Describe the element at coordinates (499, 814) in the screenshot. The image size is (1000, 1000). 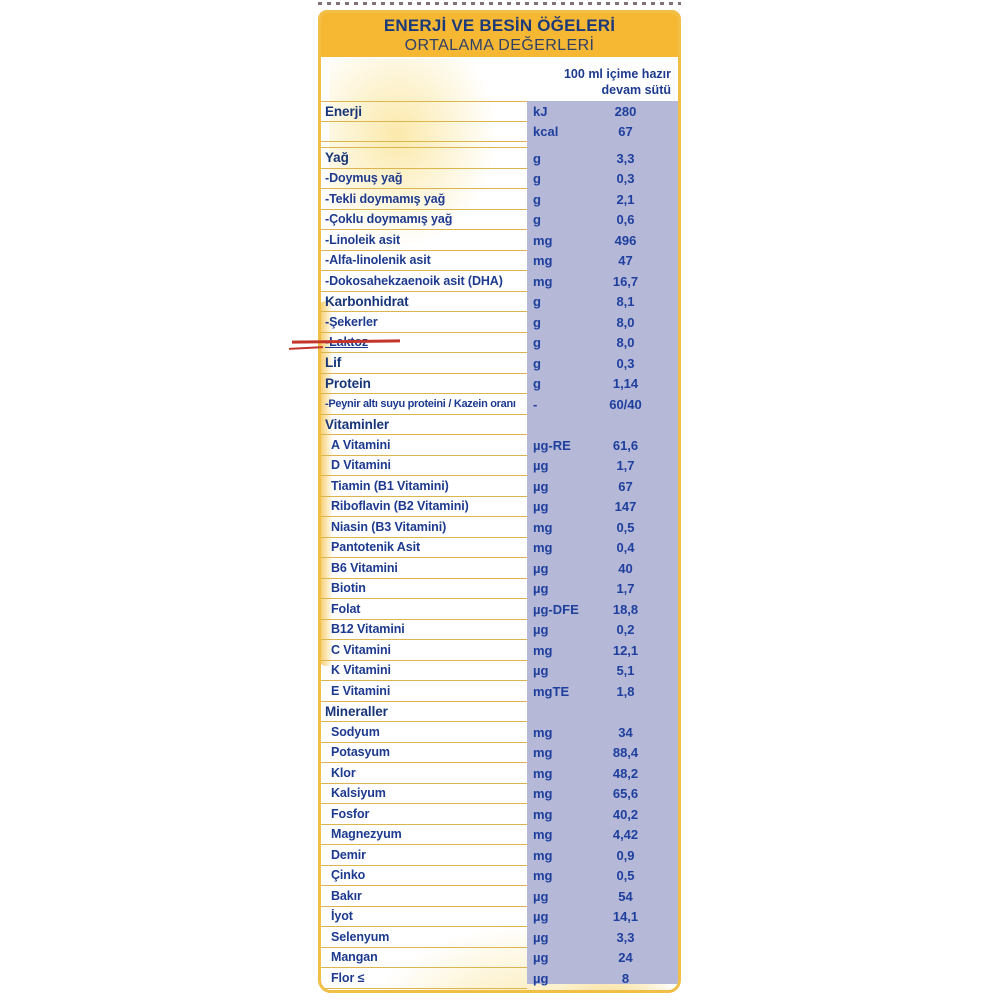
I see `table-row: Fosfor mg 40,2` at that location.